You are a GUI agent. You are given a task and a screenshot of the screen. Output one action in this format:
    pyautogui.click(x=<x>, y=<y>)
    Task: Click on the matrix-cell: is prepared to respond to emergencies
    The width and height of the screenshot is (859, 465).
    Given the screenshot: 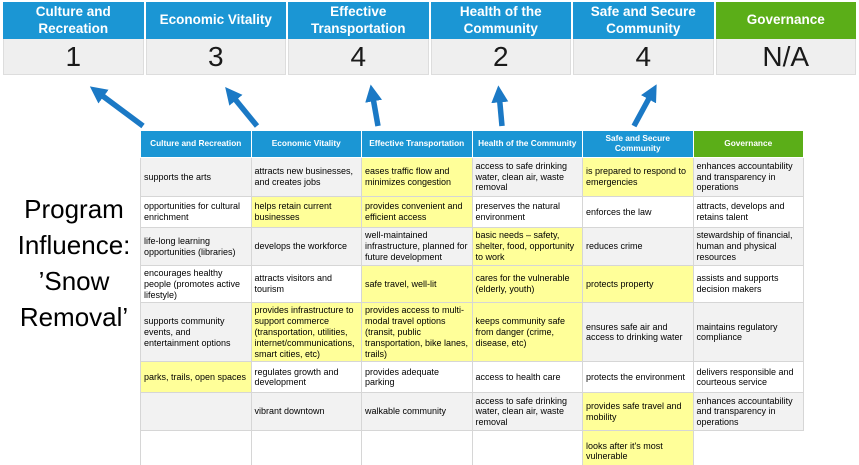 What is the action you would take?
    pyautogui.click(x=638, y=177)
    